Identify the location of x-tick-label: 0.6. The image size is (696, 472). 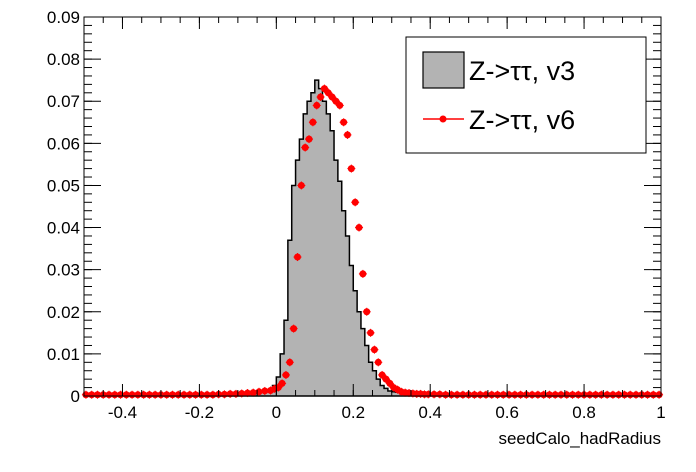
(507, 412).